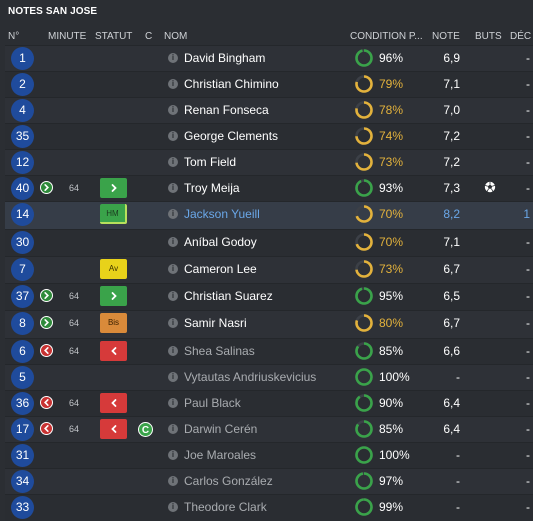  What do you see at coordinates (22, 323) in the screenshot?
I see `shirt-number: 8` at bounding box center [22, 323].